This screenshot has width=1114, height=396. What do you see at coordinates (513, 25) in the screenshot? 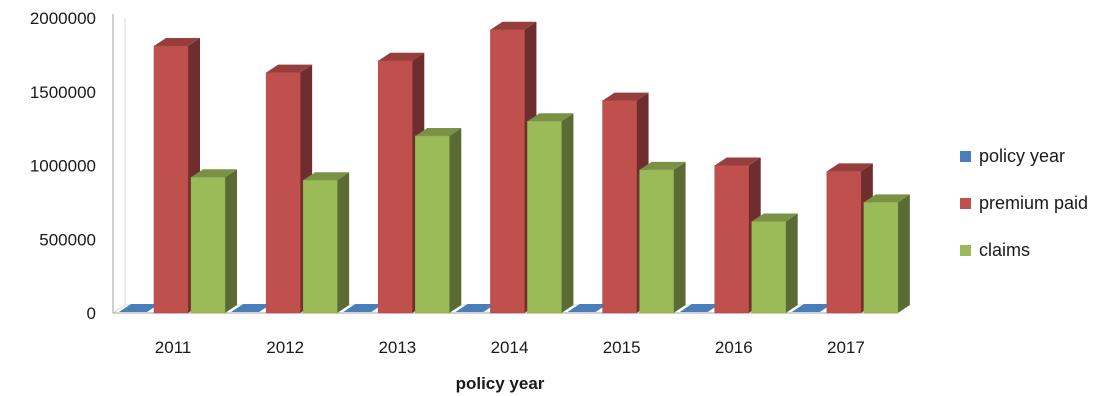
I see `bar-premium-paid-2014-top` at bounding box center [513, 25].